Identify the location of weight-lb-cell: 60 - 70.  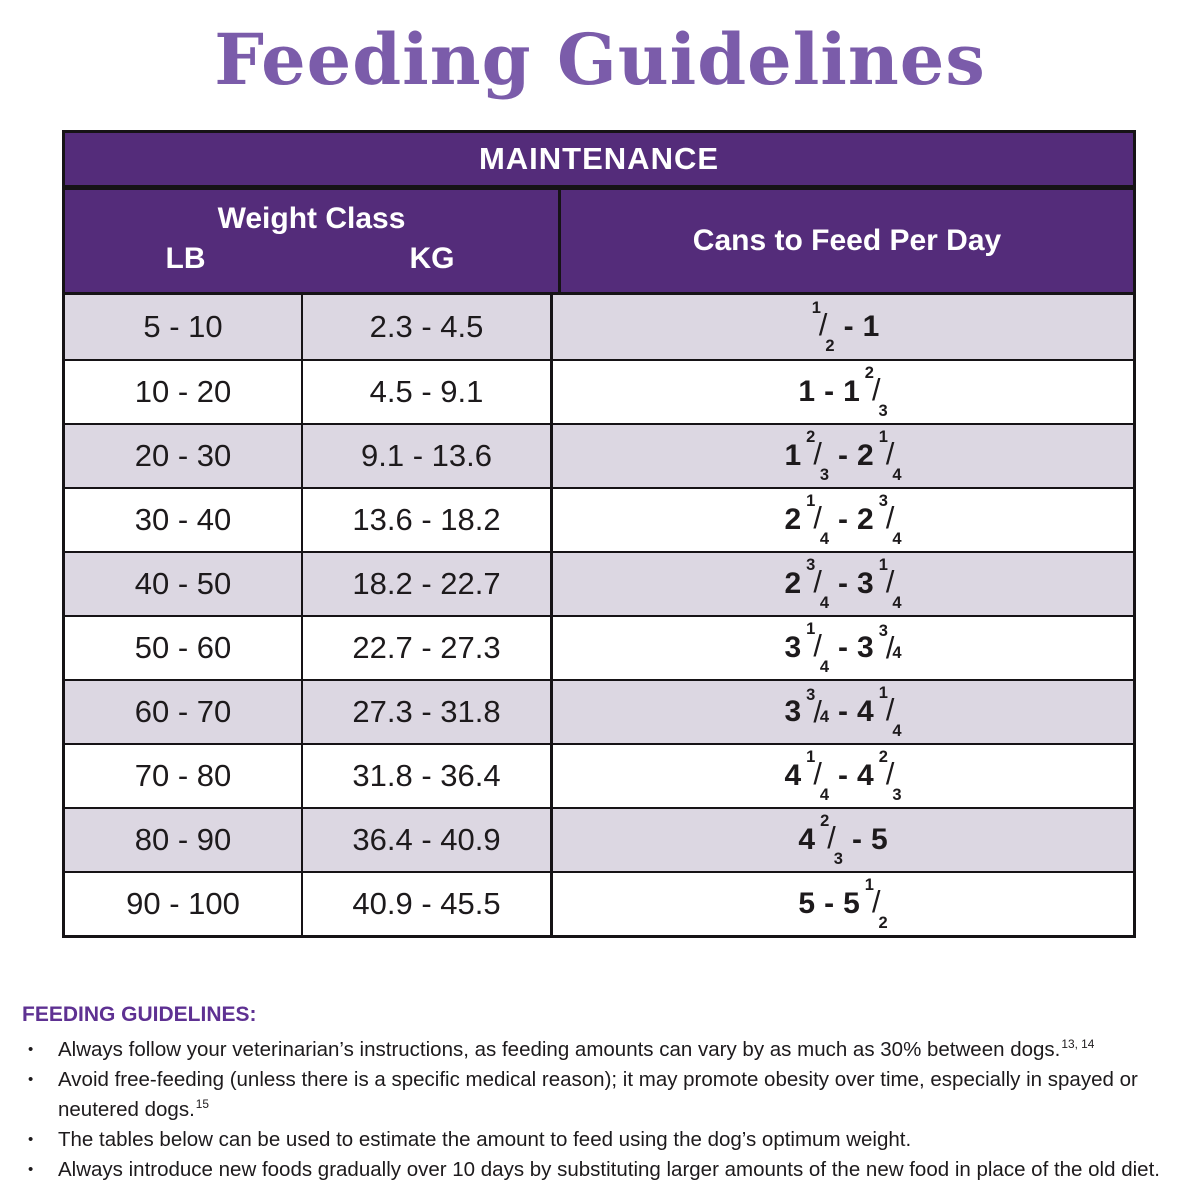
(184, 712).